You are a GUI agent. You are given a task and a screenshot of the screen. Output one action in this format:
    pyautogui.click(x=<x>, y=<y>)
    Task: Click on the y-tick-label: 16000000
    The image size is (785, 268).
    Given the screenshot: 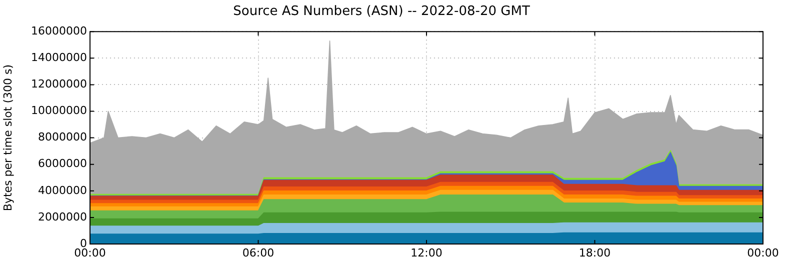 What is the action you would take?
    pyautogui.click(x=59, y=31)
    